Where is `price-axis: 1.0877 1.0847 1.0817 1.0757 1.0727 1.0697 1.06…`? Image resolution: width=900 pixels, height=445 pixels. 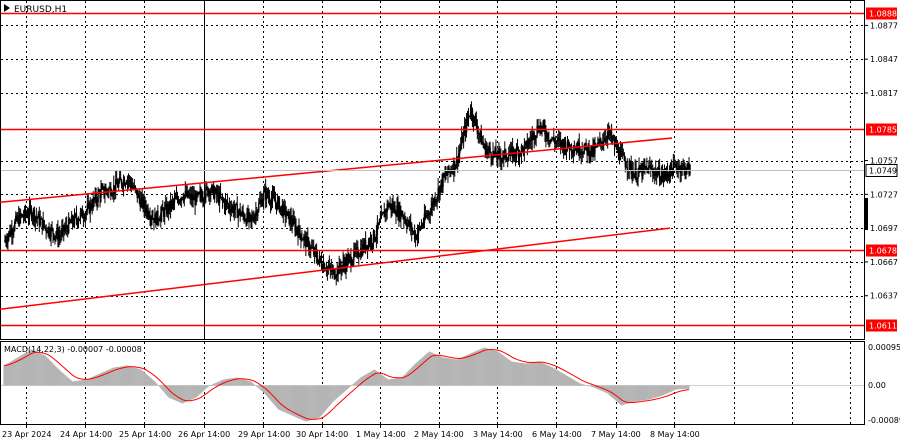 price-axis: 1.0877 1.0847 1.0817 1.0757 1.0727 1.0697 1.06… is located at coordinates (881, 161).